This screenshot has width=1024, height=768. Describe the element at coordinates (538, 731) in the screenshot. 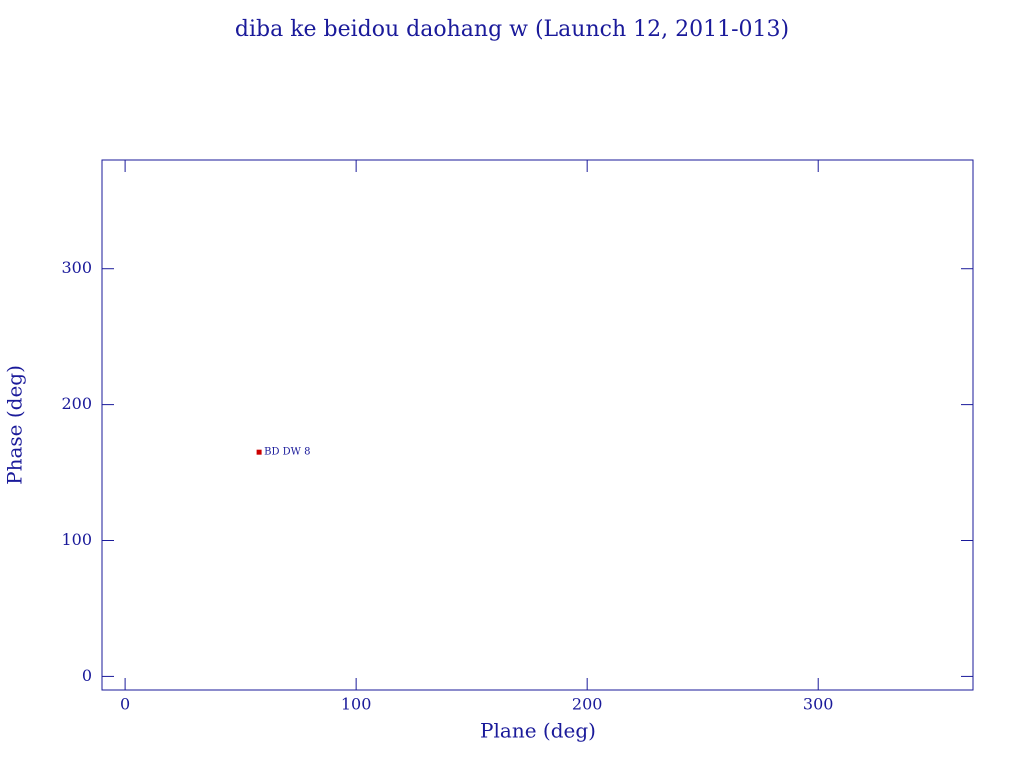

I see `x-axis-label: Plane (deg)` at that location.